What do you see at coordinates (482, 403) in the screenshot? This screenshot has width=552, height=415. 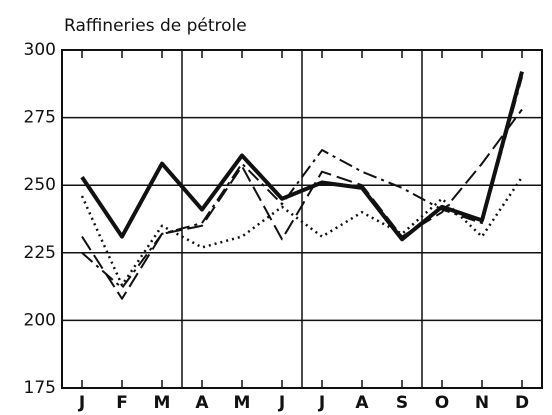 I see `x-tick-label: N` at bounding box center [482, 403].